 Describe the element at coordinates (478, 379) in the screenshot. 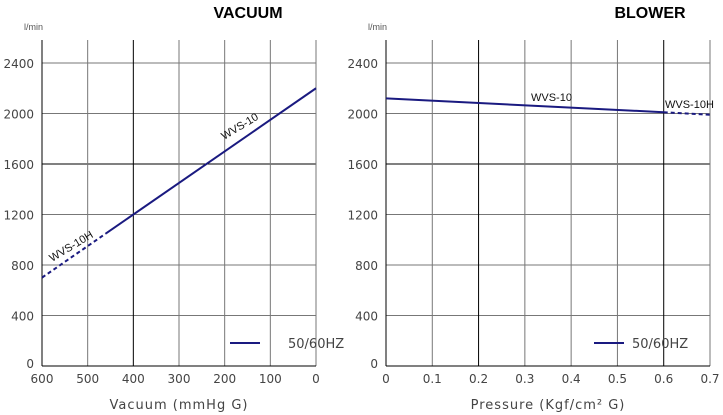

I see `x-tick-label: 0.2` at that location.